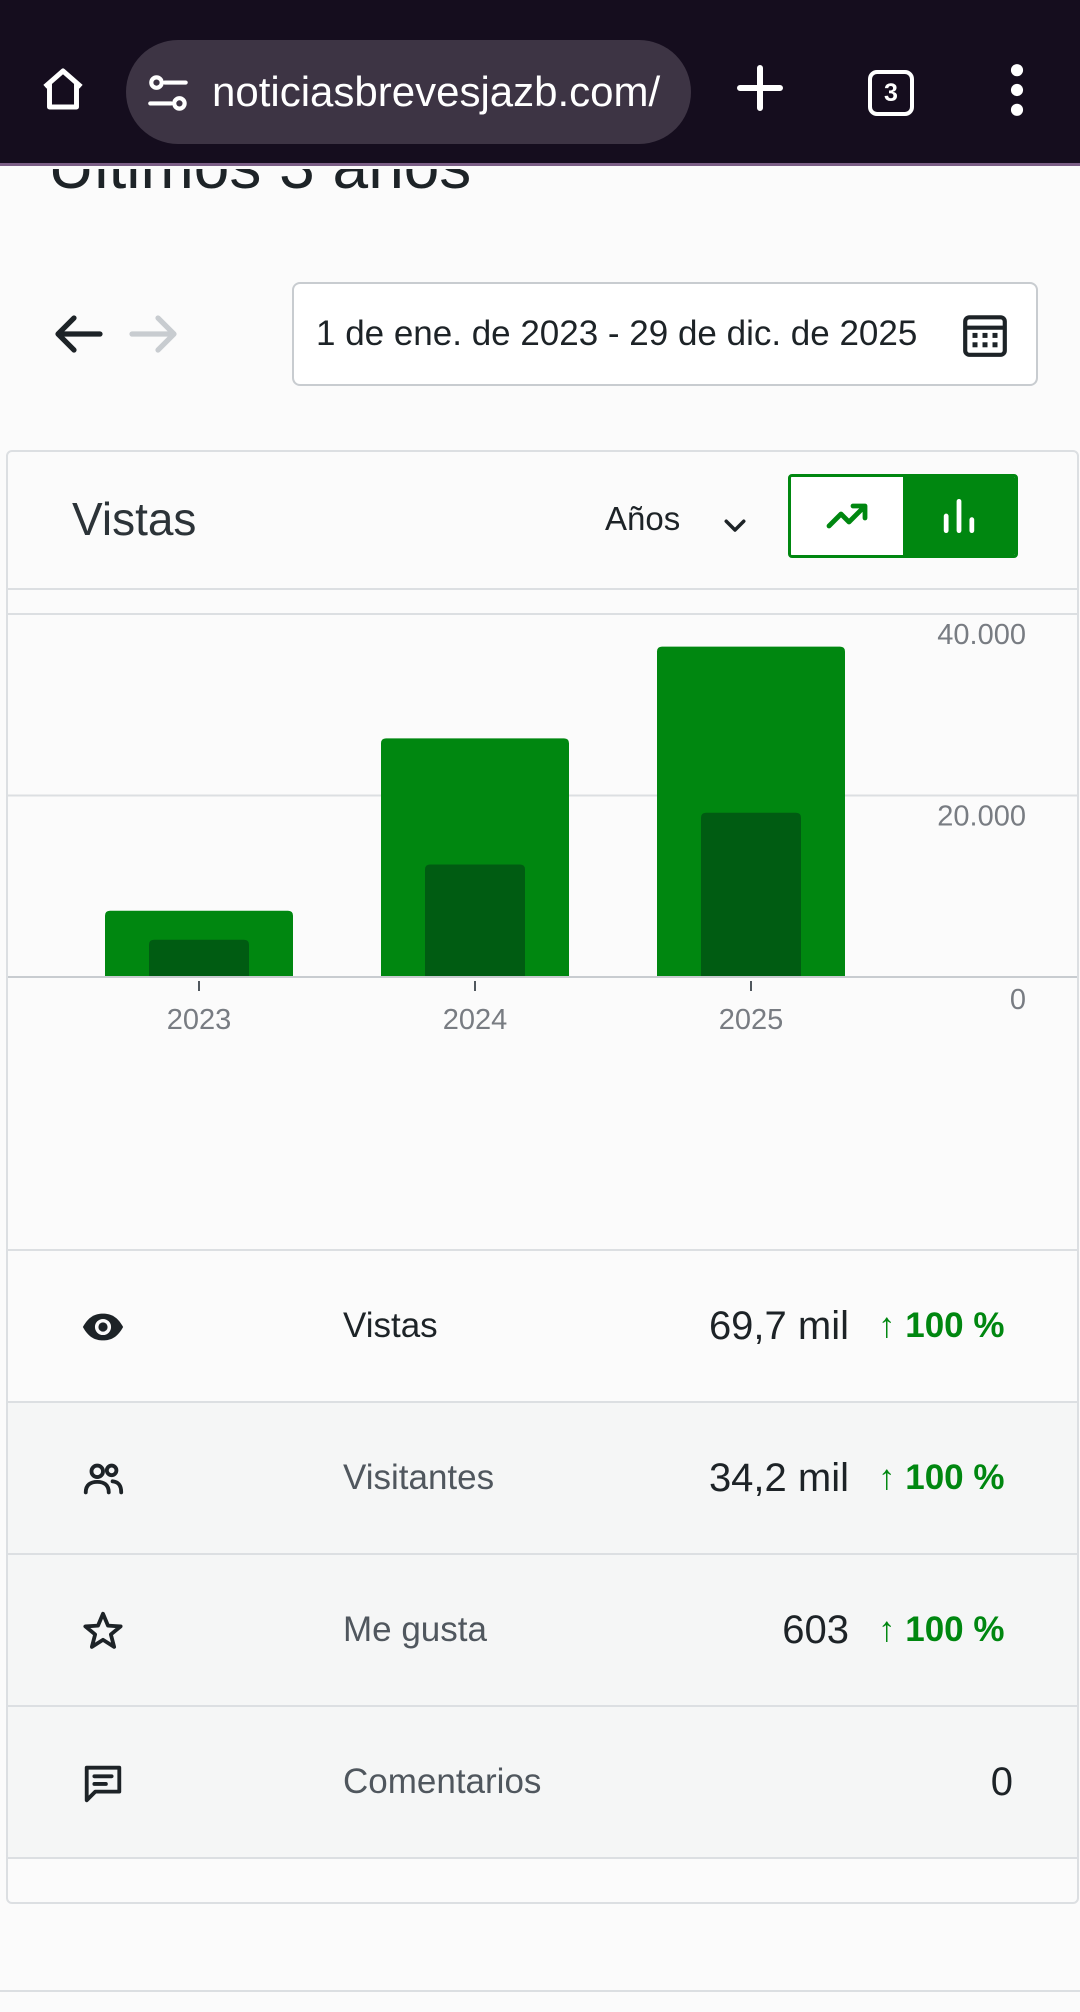 The image size is (1080, 2012). I want to click on people-icon, so click(103, 1479).